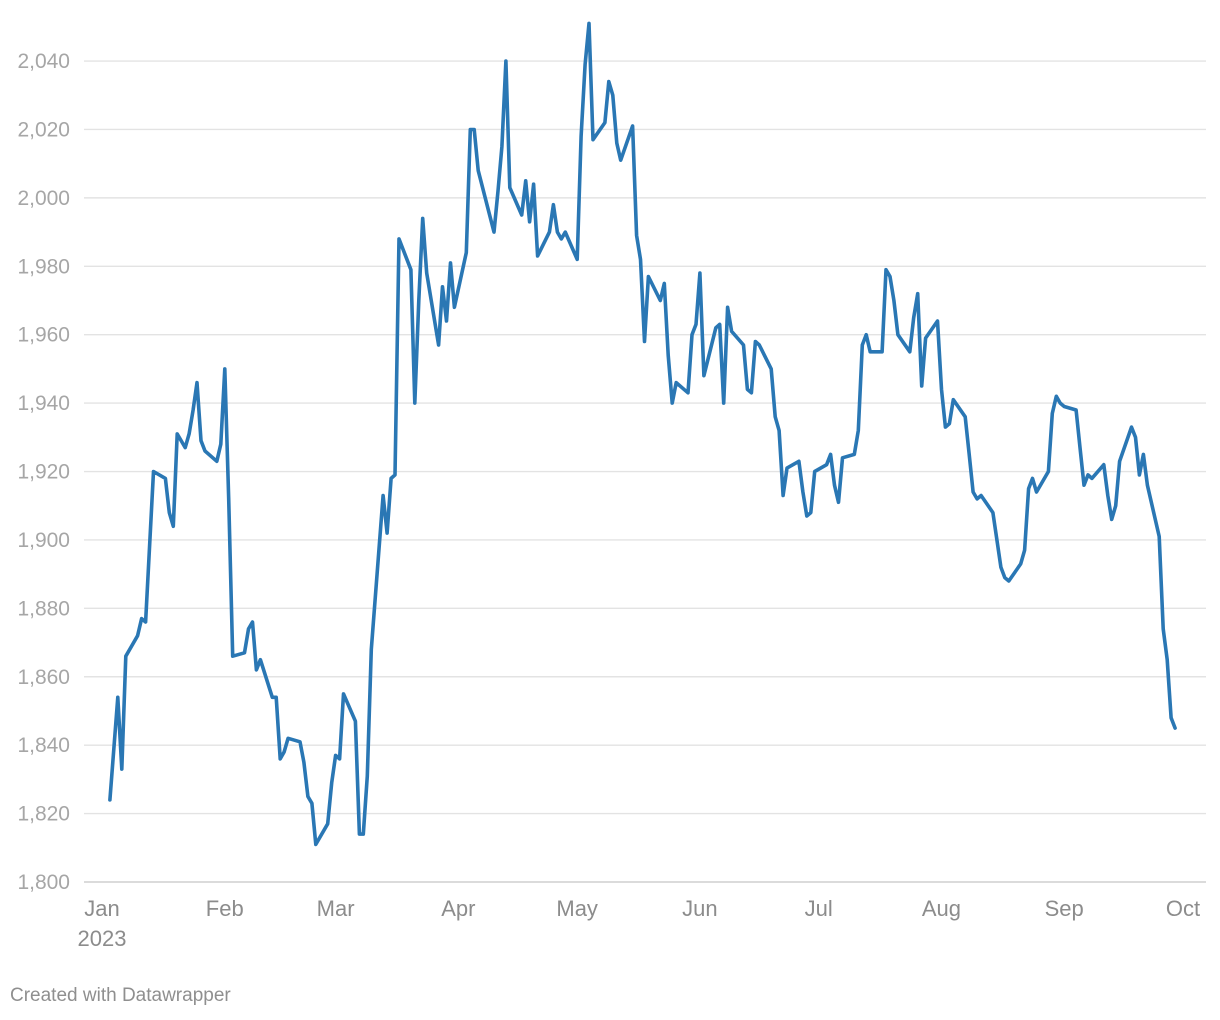  I want to click on y-tick-label-1920: 1,920, so click(43, 472).